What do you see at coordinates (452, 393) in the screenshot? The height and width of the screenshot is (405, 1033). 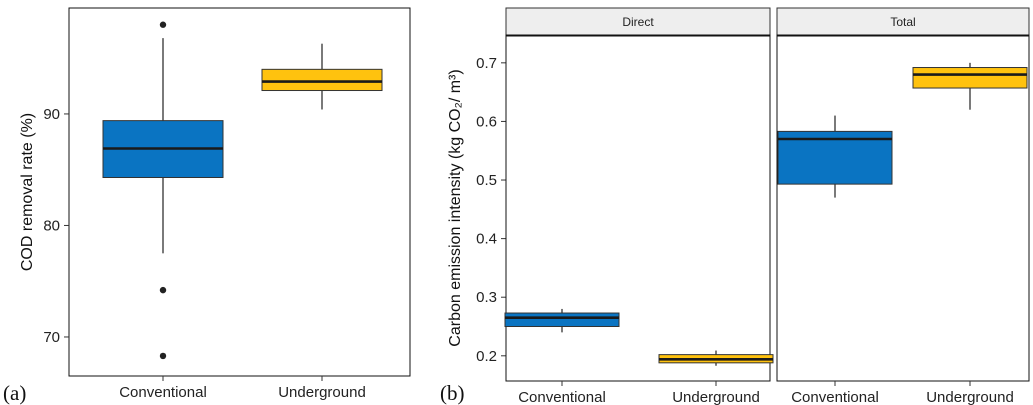 I see `panel-b-label: (b)` at bounding box center [452, 393].